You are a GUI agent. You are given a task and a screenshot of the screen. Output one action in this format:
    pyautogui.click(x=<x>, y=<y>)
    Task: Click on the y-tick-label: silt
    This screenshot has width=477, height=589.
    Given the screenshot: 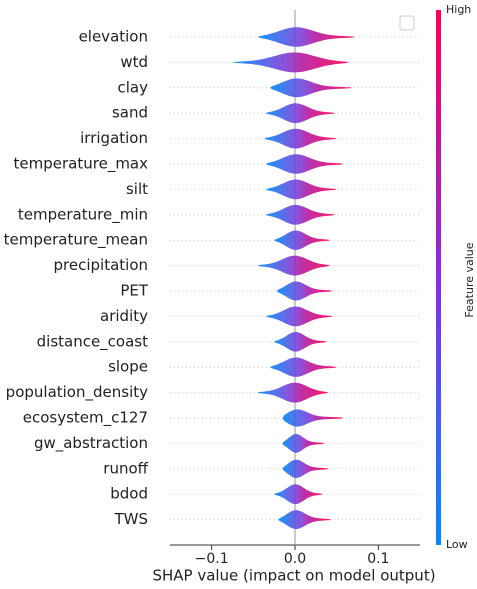 What is the action you would take?
    pyautogui.click(x=137, y=189)
    